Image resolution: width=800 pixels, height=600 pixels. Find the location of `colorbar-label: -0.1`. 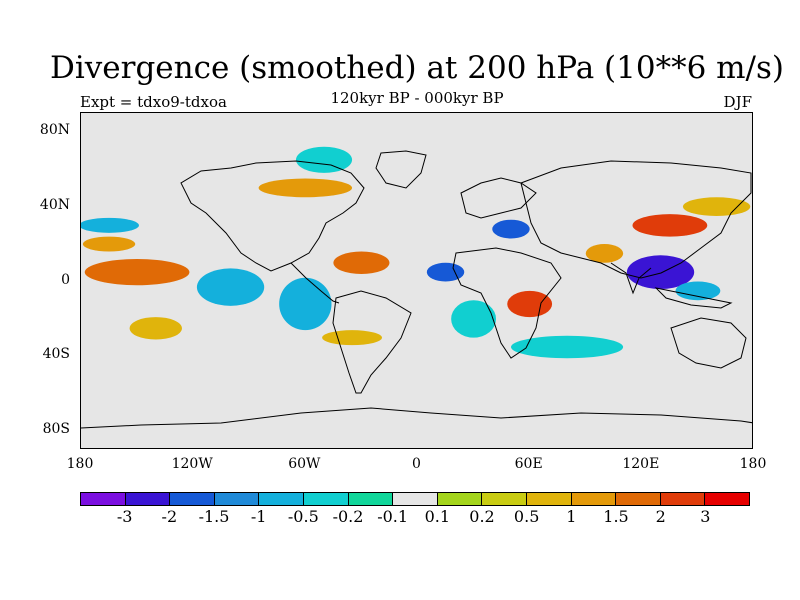

colorbar-label: -0.1 is located at coordinates (393, 516).